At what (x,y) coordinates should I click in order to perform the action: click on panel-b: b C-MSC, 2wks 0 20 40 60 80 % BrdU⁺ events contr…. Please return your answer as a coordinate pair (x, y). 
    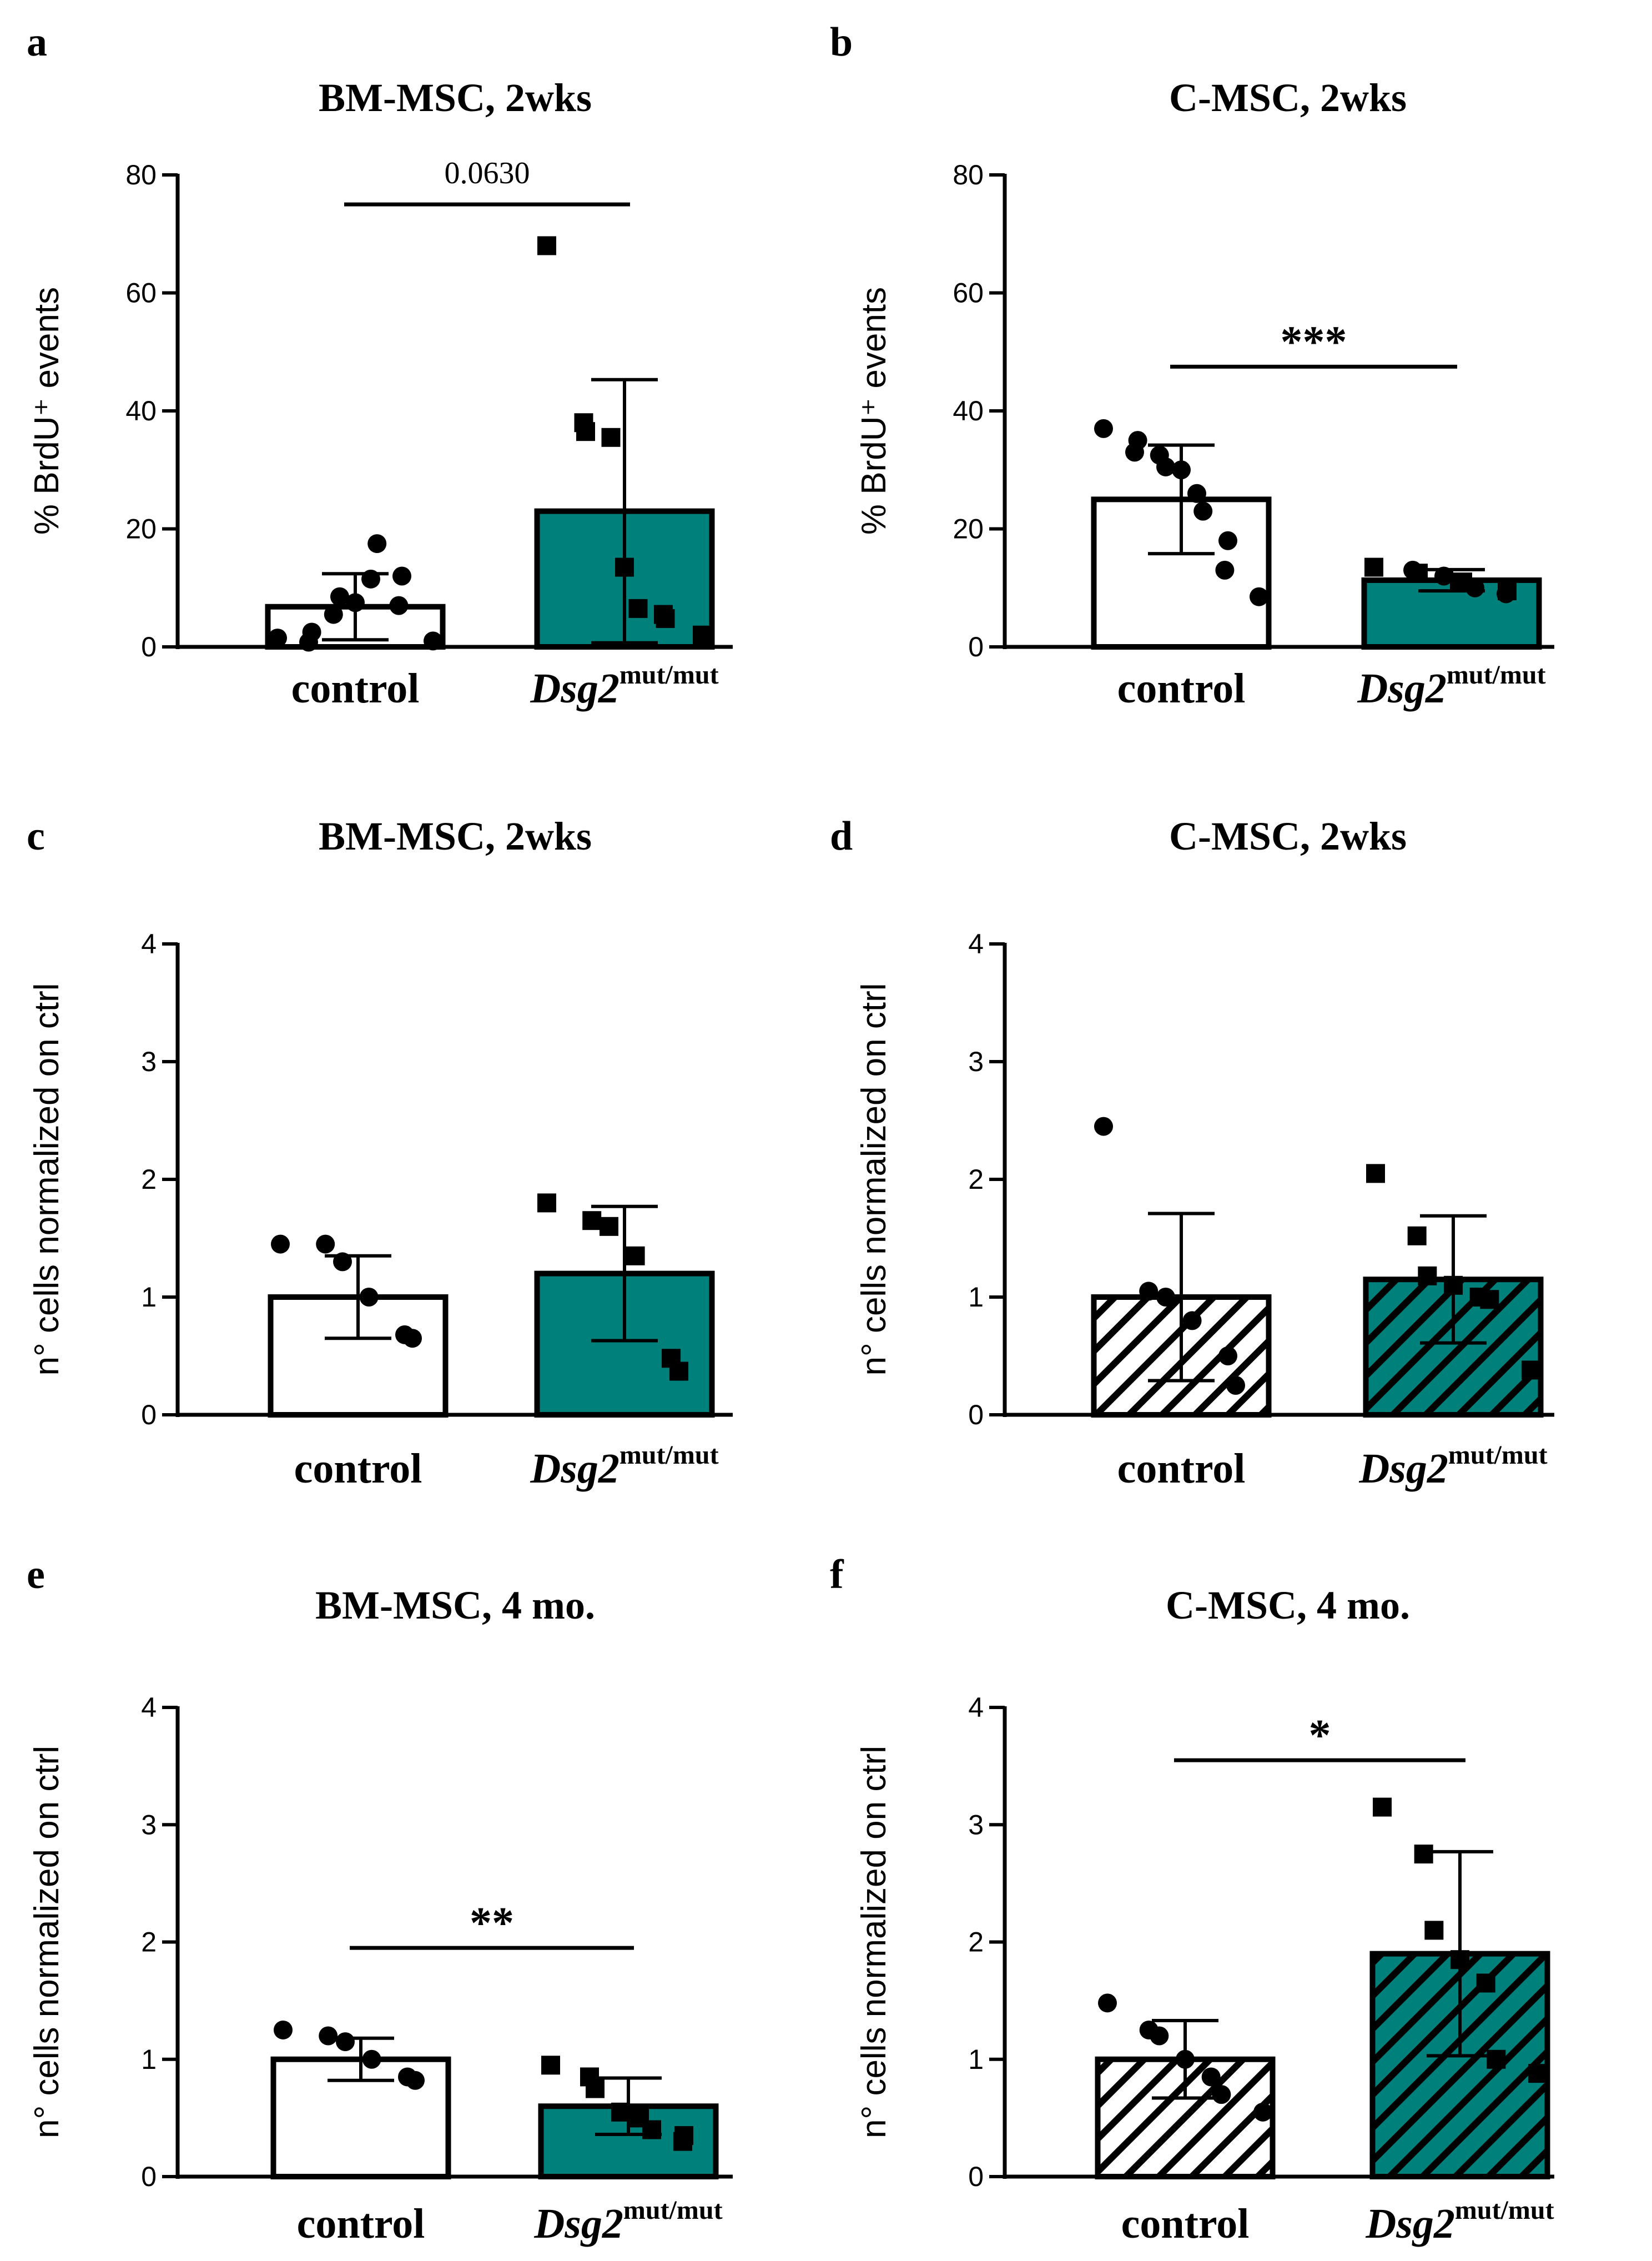
    Looking at the image, I should click on (1192, 365).